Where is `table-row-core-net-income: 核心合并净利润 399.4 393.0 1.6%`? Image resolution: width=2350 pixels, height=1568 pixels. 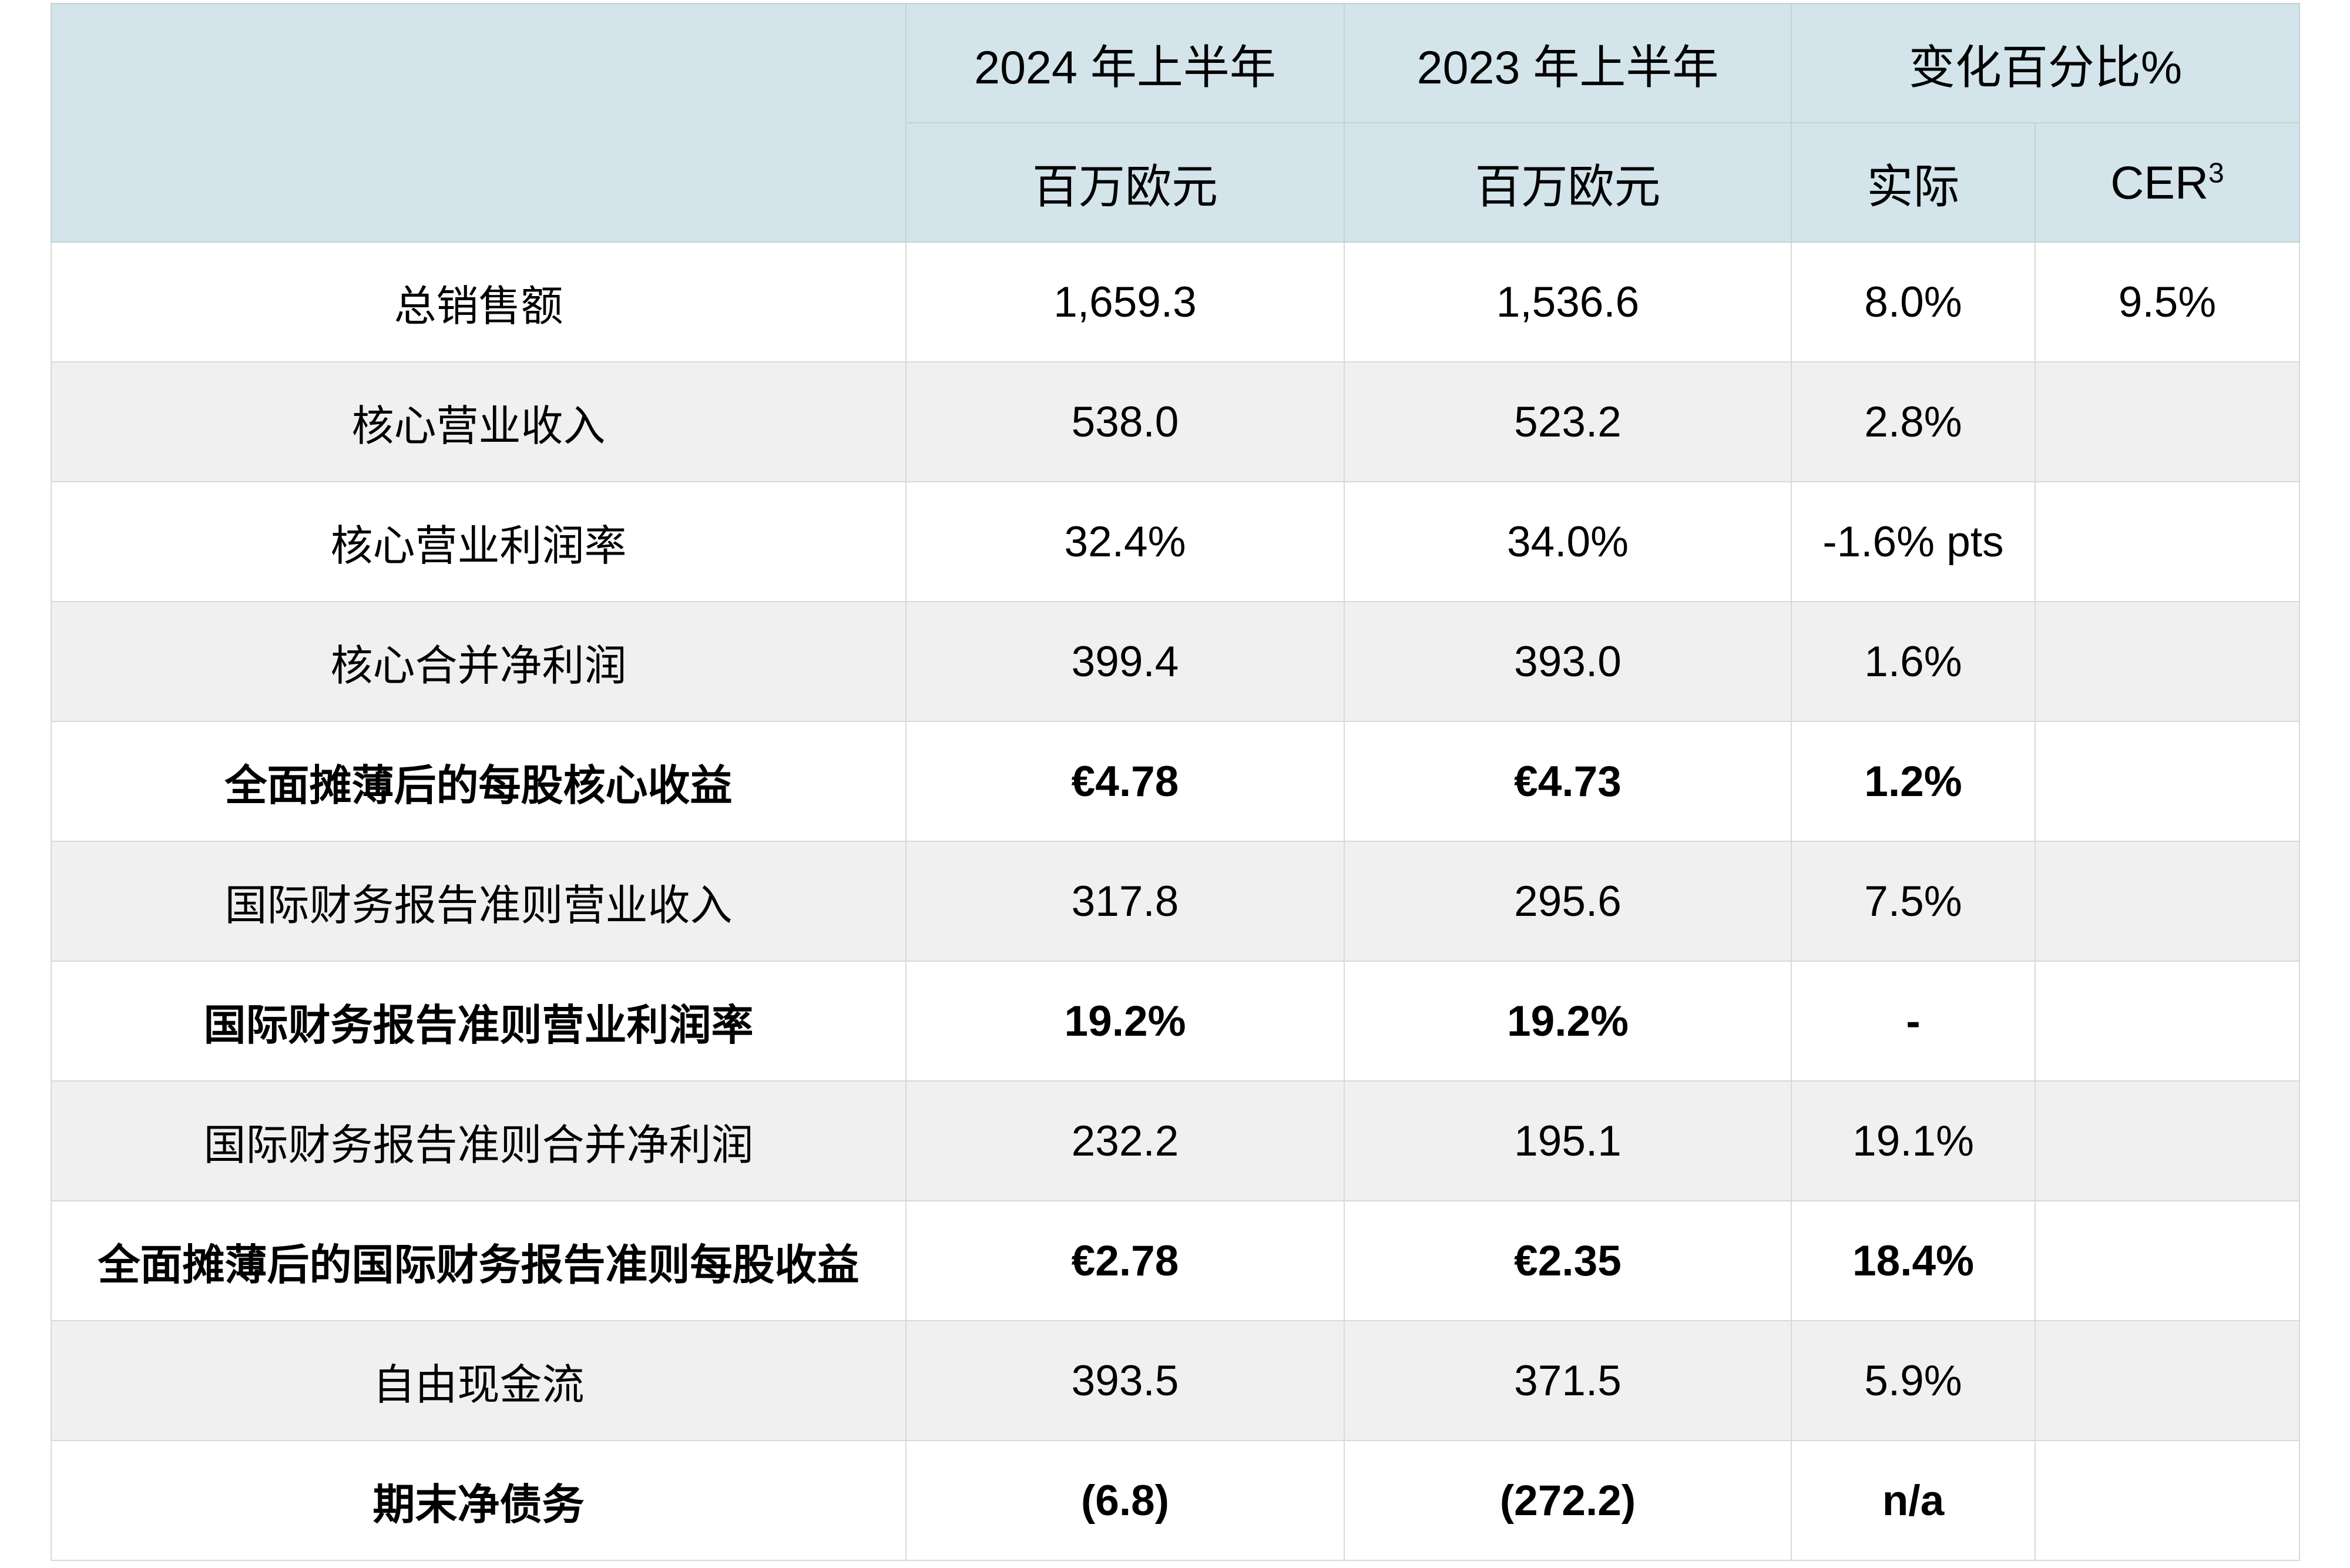
table-row-core-net-income: 核心合并净利润 399.4 393.0 1.6% is located at coordinates (1175, 661).